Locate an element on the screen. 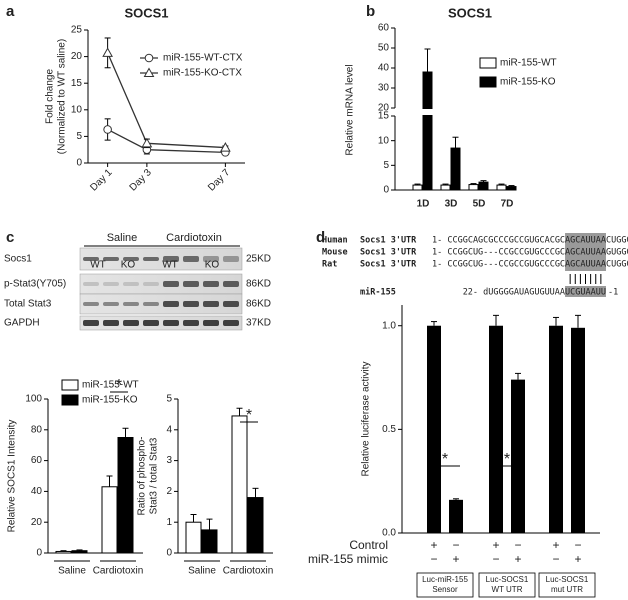 The image size is (628, 600). protein-label: Total Stat3 is located at coordinates (28, 304).